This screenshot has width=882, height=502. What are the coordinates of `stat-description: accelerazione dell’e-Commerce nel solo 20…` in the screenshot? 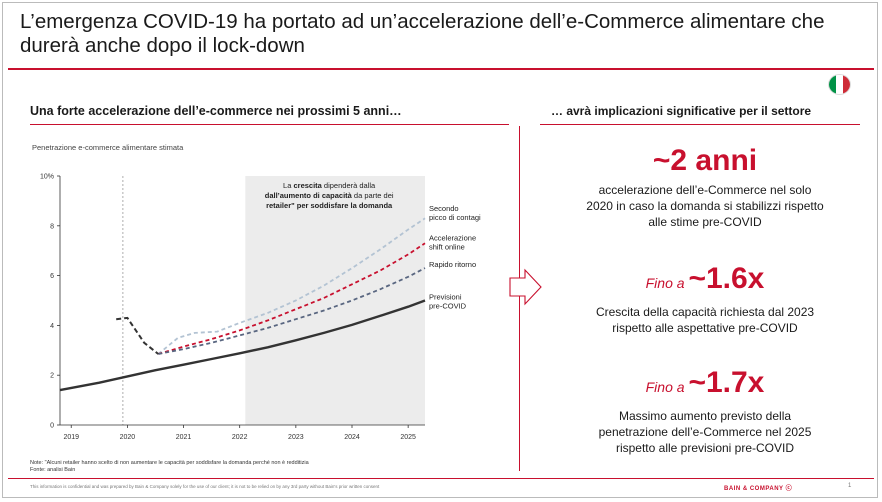 It's located at (705, 206).